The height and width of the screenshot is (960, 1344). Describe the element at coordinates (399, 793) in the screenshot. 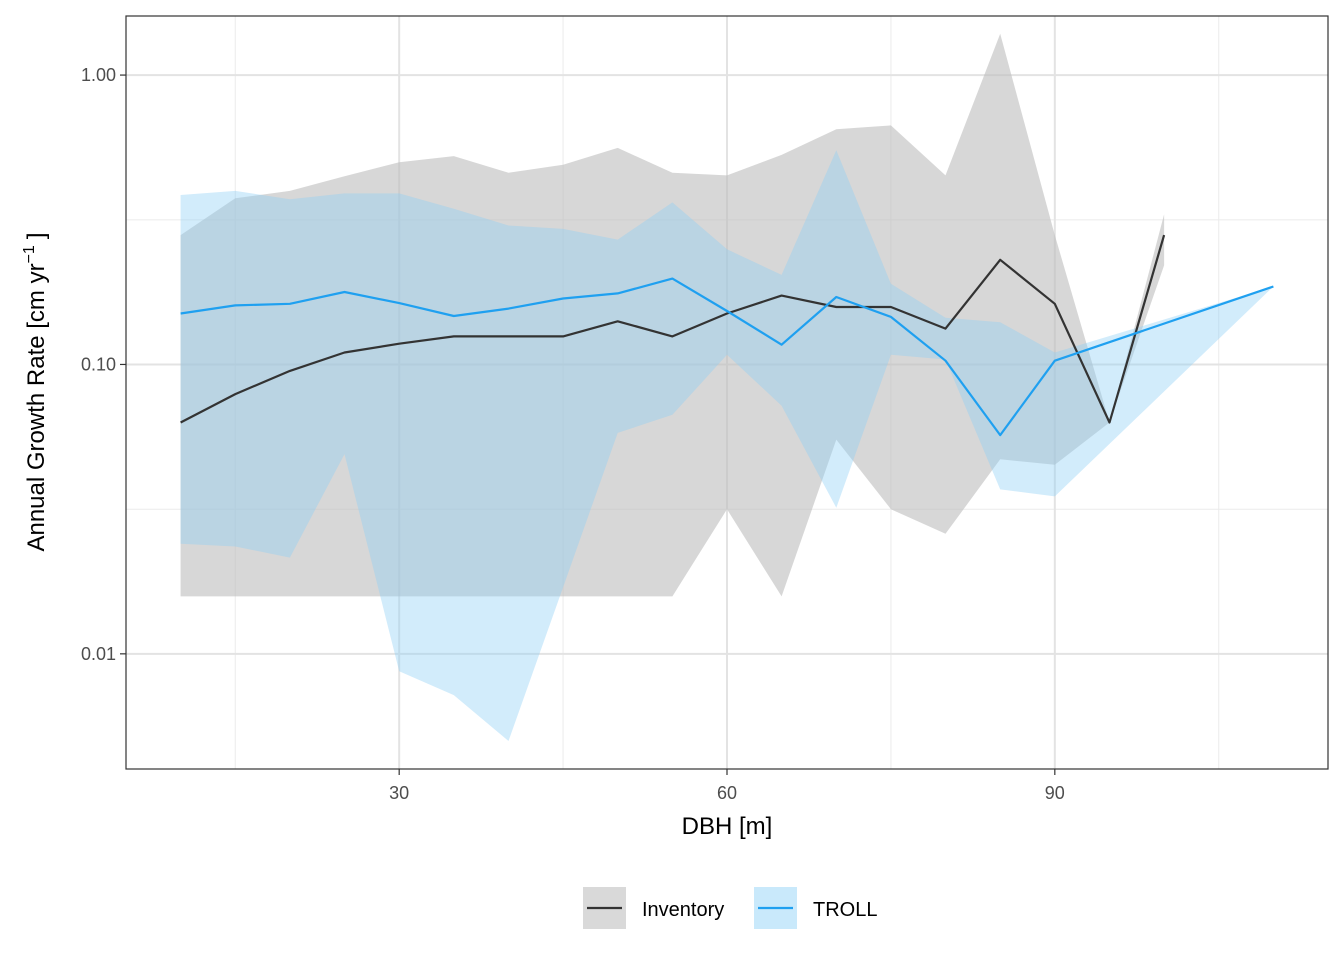

I see `x-tick-label: 30` at that location.